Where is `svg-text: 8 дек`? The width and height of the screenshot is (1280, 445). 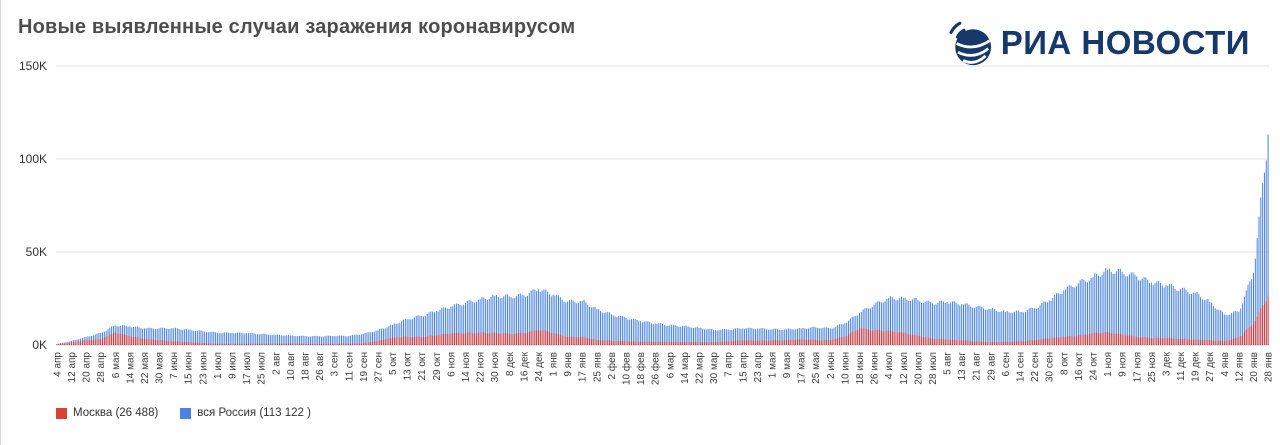 svg-text: 8 дек is located at coordinates (510, 363).